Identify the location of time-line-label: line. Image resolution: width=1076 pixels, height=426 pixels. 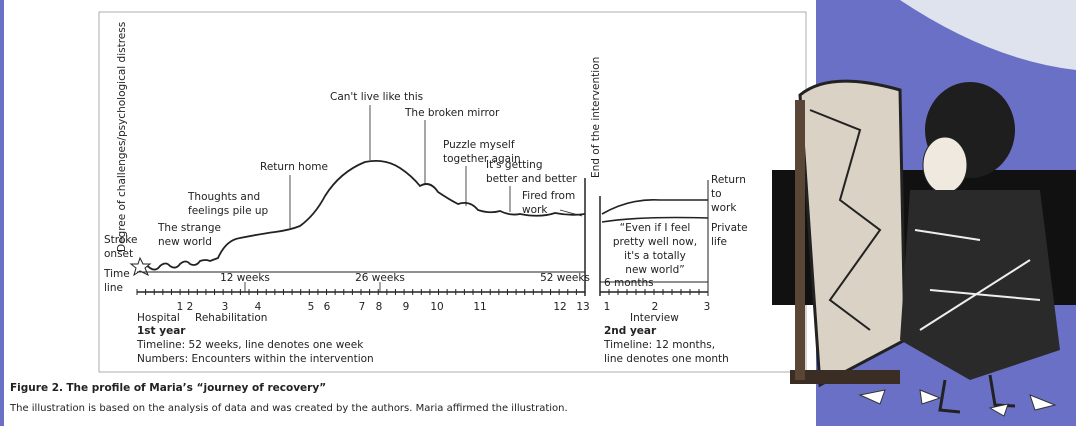
(113, 288).